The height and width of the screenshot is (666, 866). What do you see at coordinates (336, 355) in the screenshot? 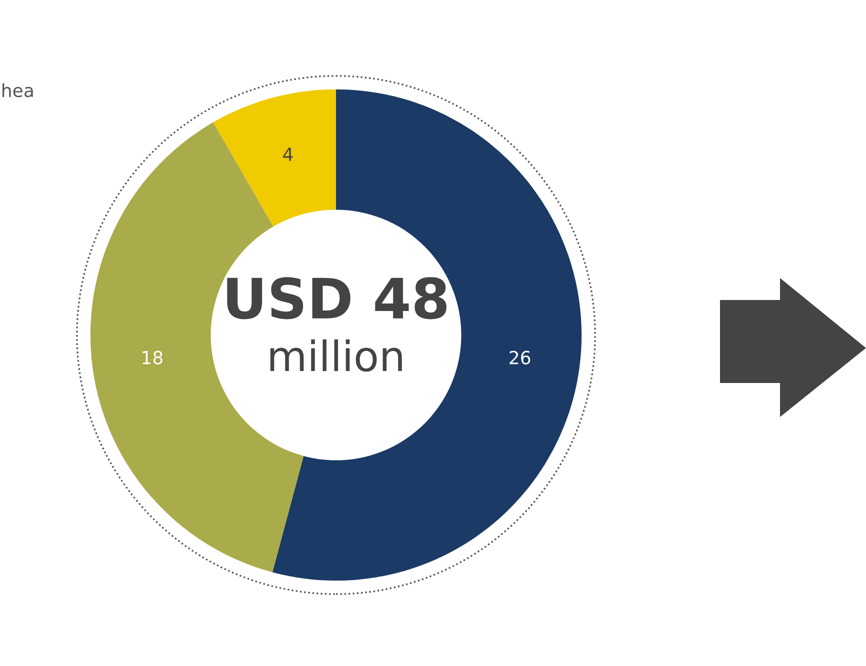
I see `text: million` at bounding box center [336, 355].